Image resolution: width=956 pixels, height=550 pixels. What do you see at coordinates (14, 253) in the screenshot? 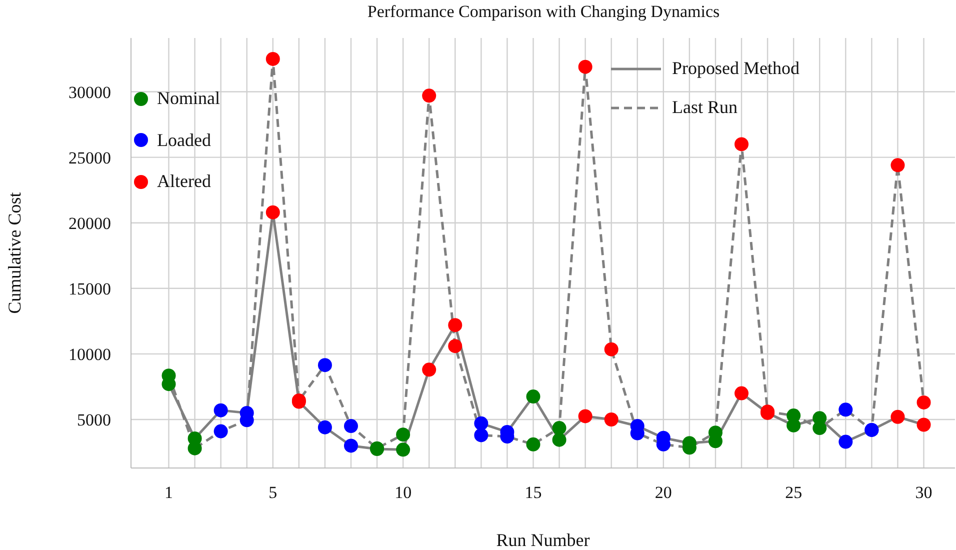
I see `y-axis-title: Cumulative Cost` at bounding box center [14, 253].